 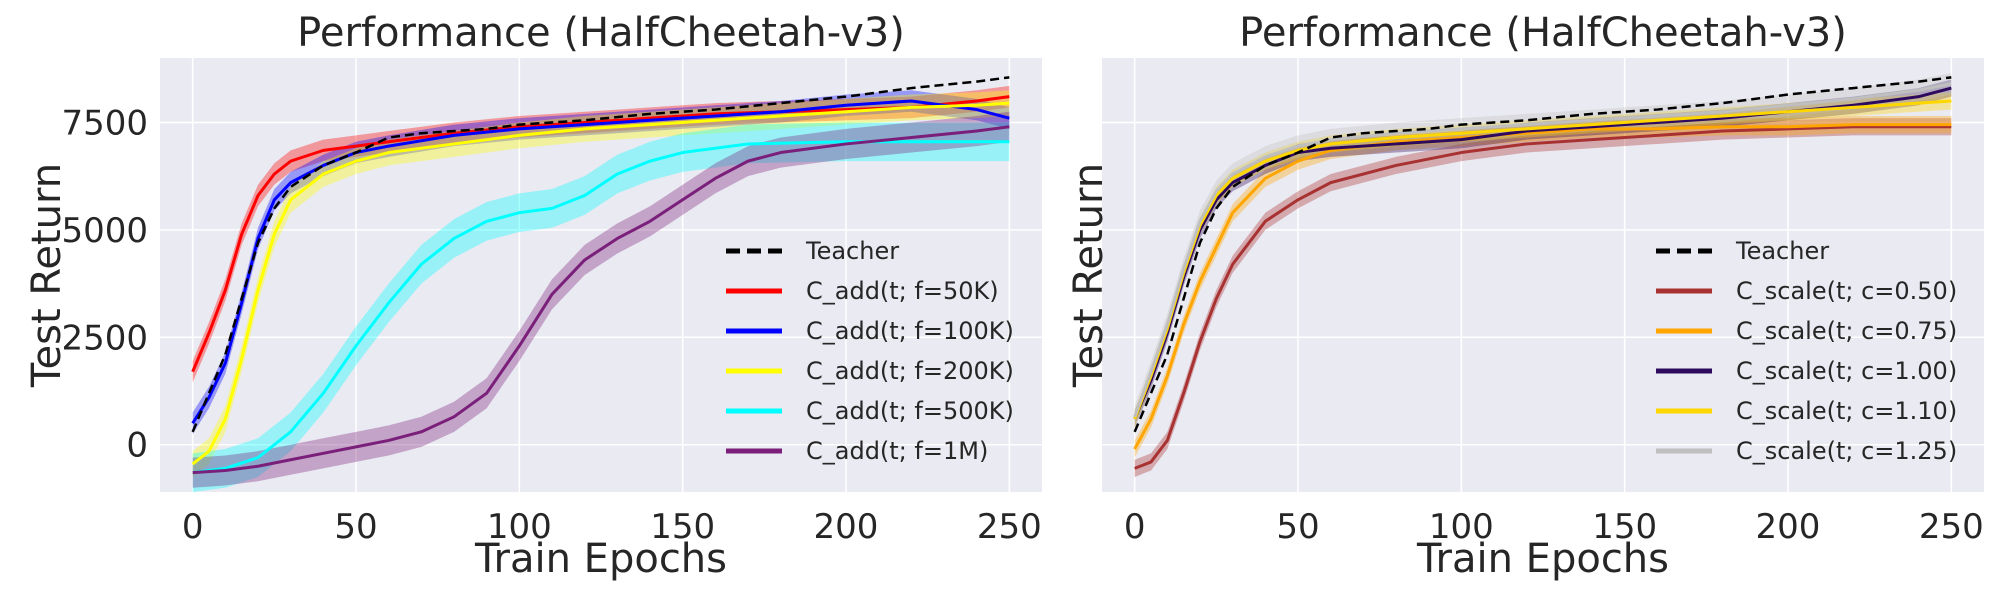 I want to click on right-legend-label-c-scale-t-c-0-75: C_scale(t; c=0.75), so click(x=1846, y=331).